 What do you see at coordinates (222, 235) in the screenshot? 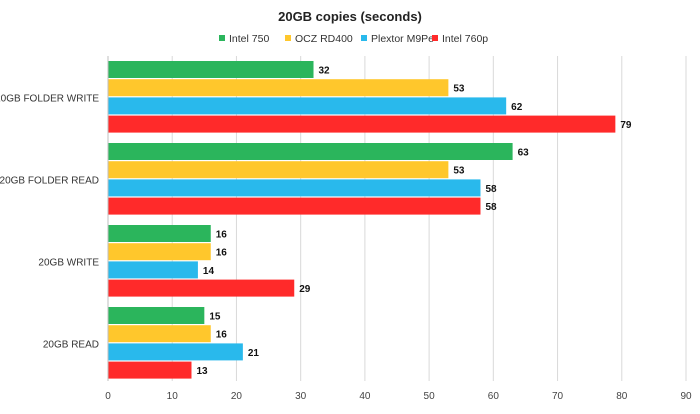
I see `data-label-2-0: 16` at bounding box center [222, 235].